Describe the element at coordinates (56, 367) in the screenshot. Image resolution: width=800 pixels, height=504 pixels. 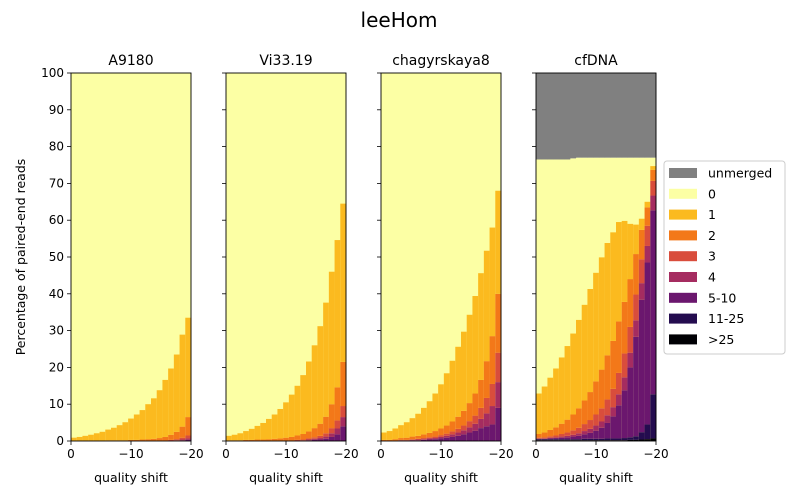
I see `y-tick-label: 20` at that location.